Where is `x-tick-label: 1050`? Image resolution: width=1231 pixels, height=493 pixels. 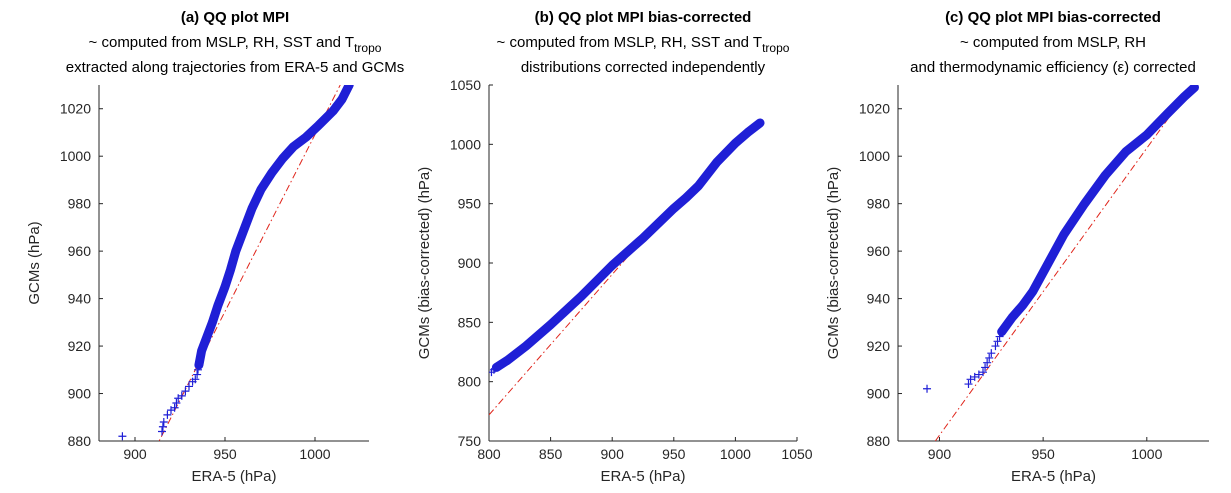
x-tick-label: 1050 is located at coordinates (796, 454).